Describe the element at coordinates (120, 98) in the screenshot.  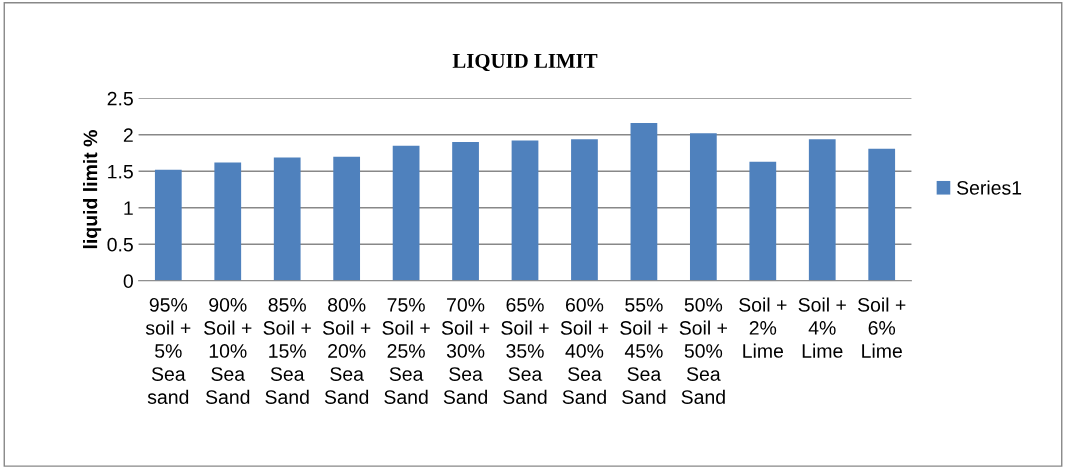
I see `y-tick-label: 2.5` at that location.